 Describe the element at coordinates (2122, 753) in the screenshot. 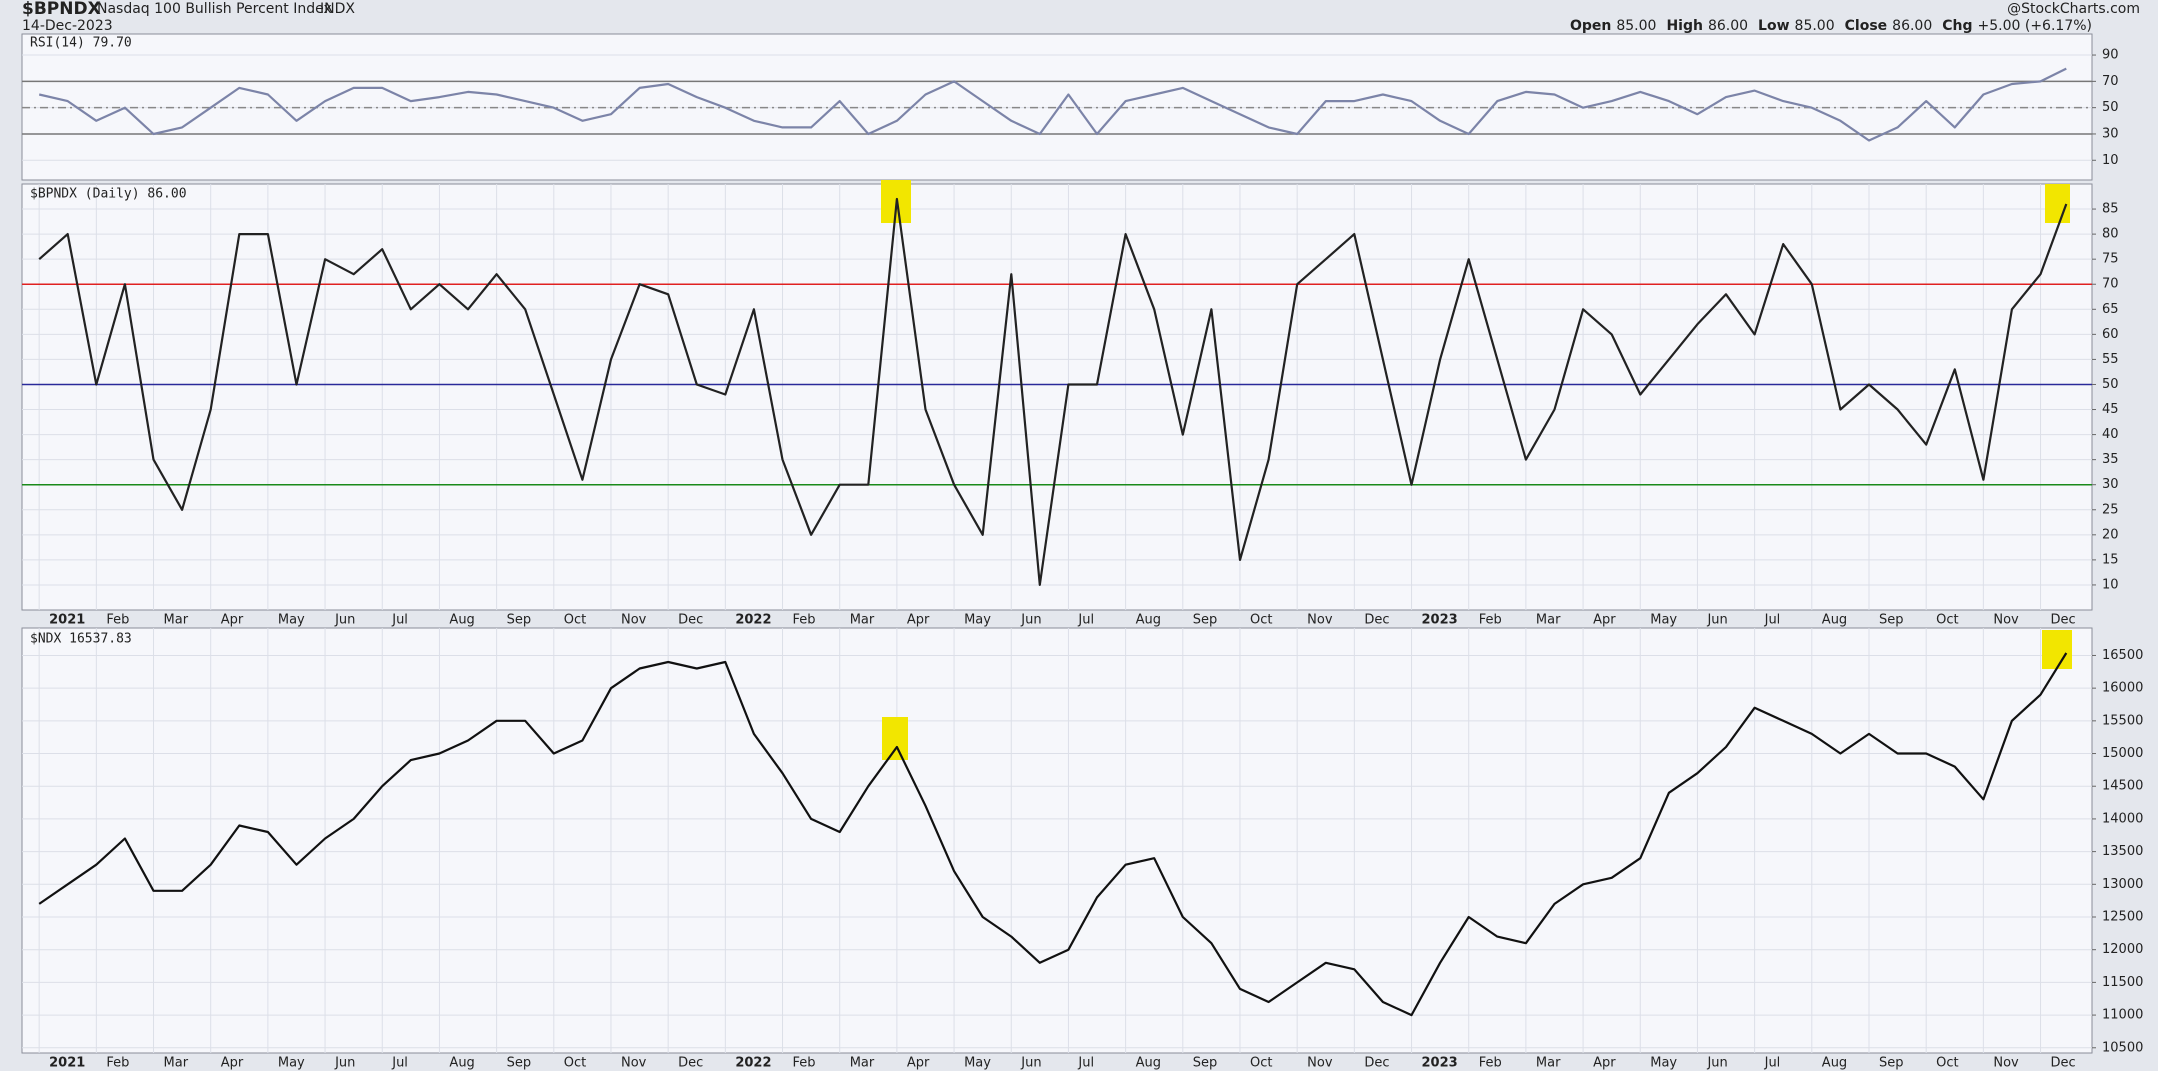

I see `y-tick-label: 15000` at that location.